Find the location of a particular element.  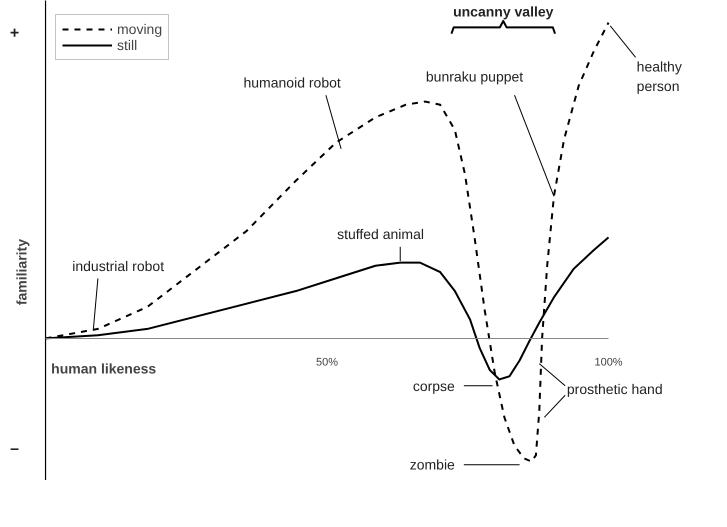

legend-label: moving is located at coordinates (139, 29).